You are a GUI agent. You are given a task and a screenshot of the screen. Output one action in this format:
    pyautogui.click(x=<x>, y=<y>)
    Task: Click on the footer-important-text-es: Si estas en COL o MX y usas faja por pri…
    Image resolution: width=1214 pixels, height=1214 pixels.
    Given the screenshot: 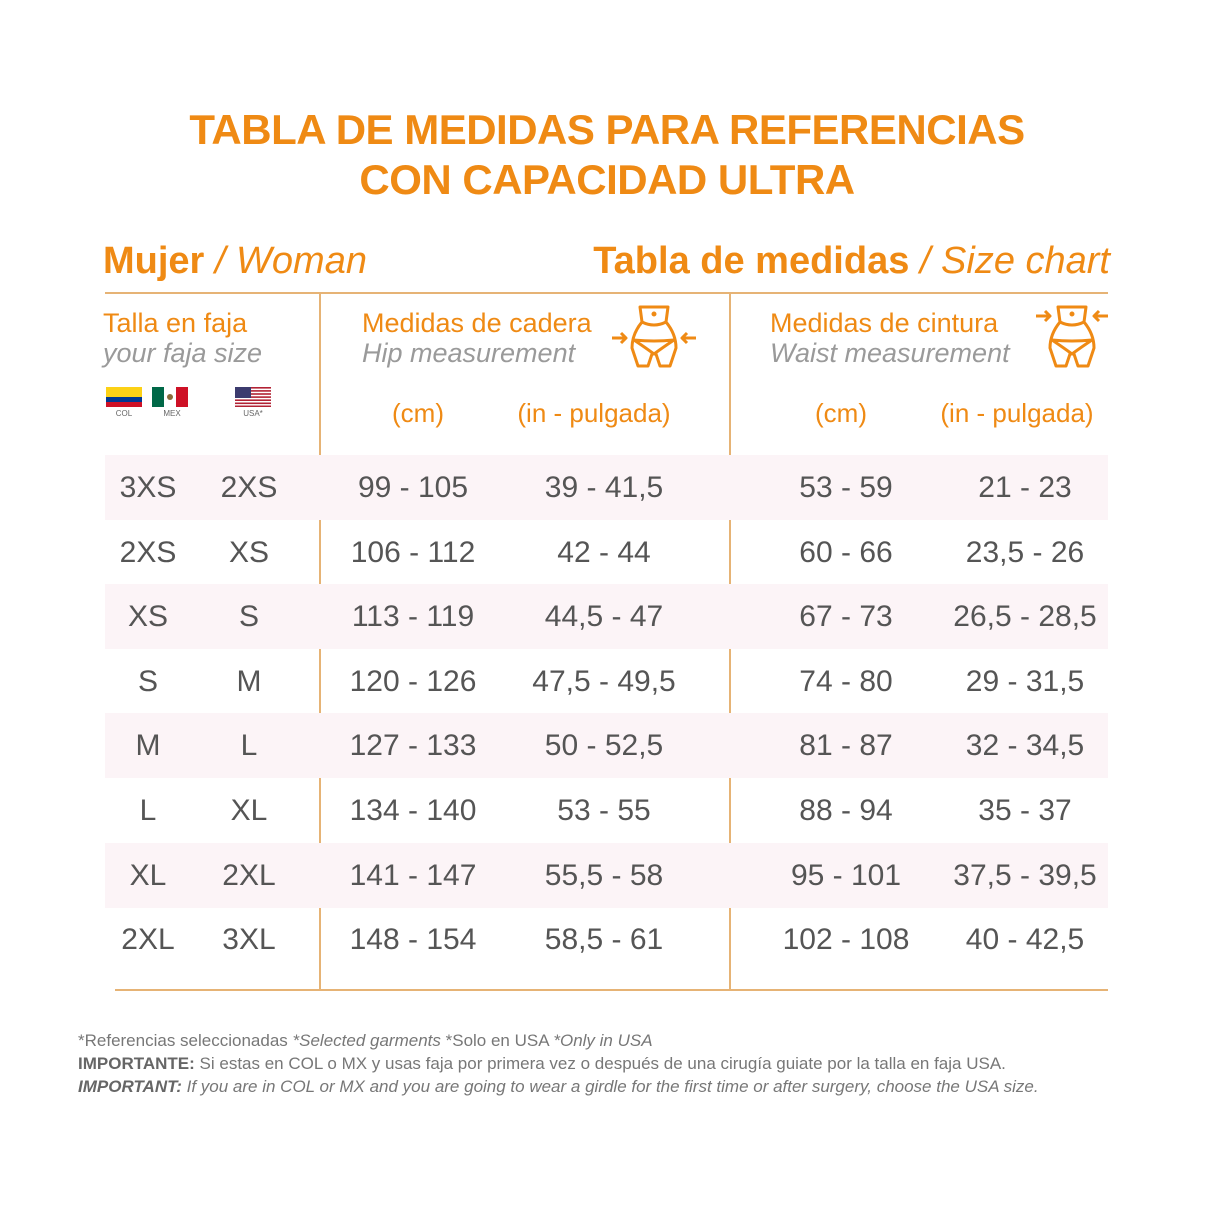 What is the action you would take?
    pyautogui.click(x=600, y=1063)
    